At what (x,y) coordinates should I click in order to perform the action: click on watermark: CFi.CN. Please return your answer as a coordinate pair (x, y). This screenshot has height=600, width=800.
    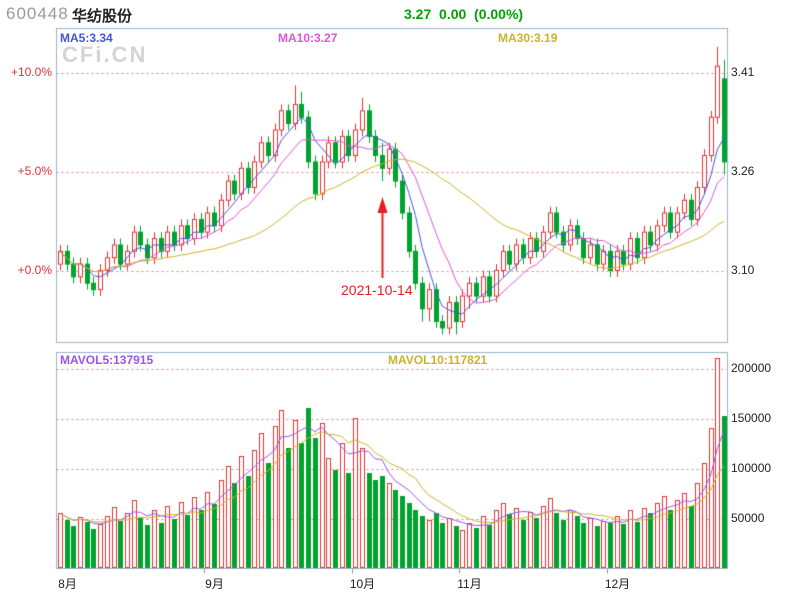
    Looking at the image, I should click on (105, 54).